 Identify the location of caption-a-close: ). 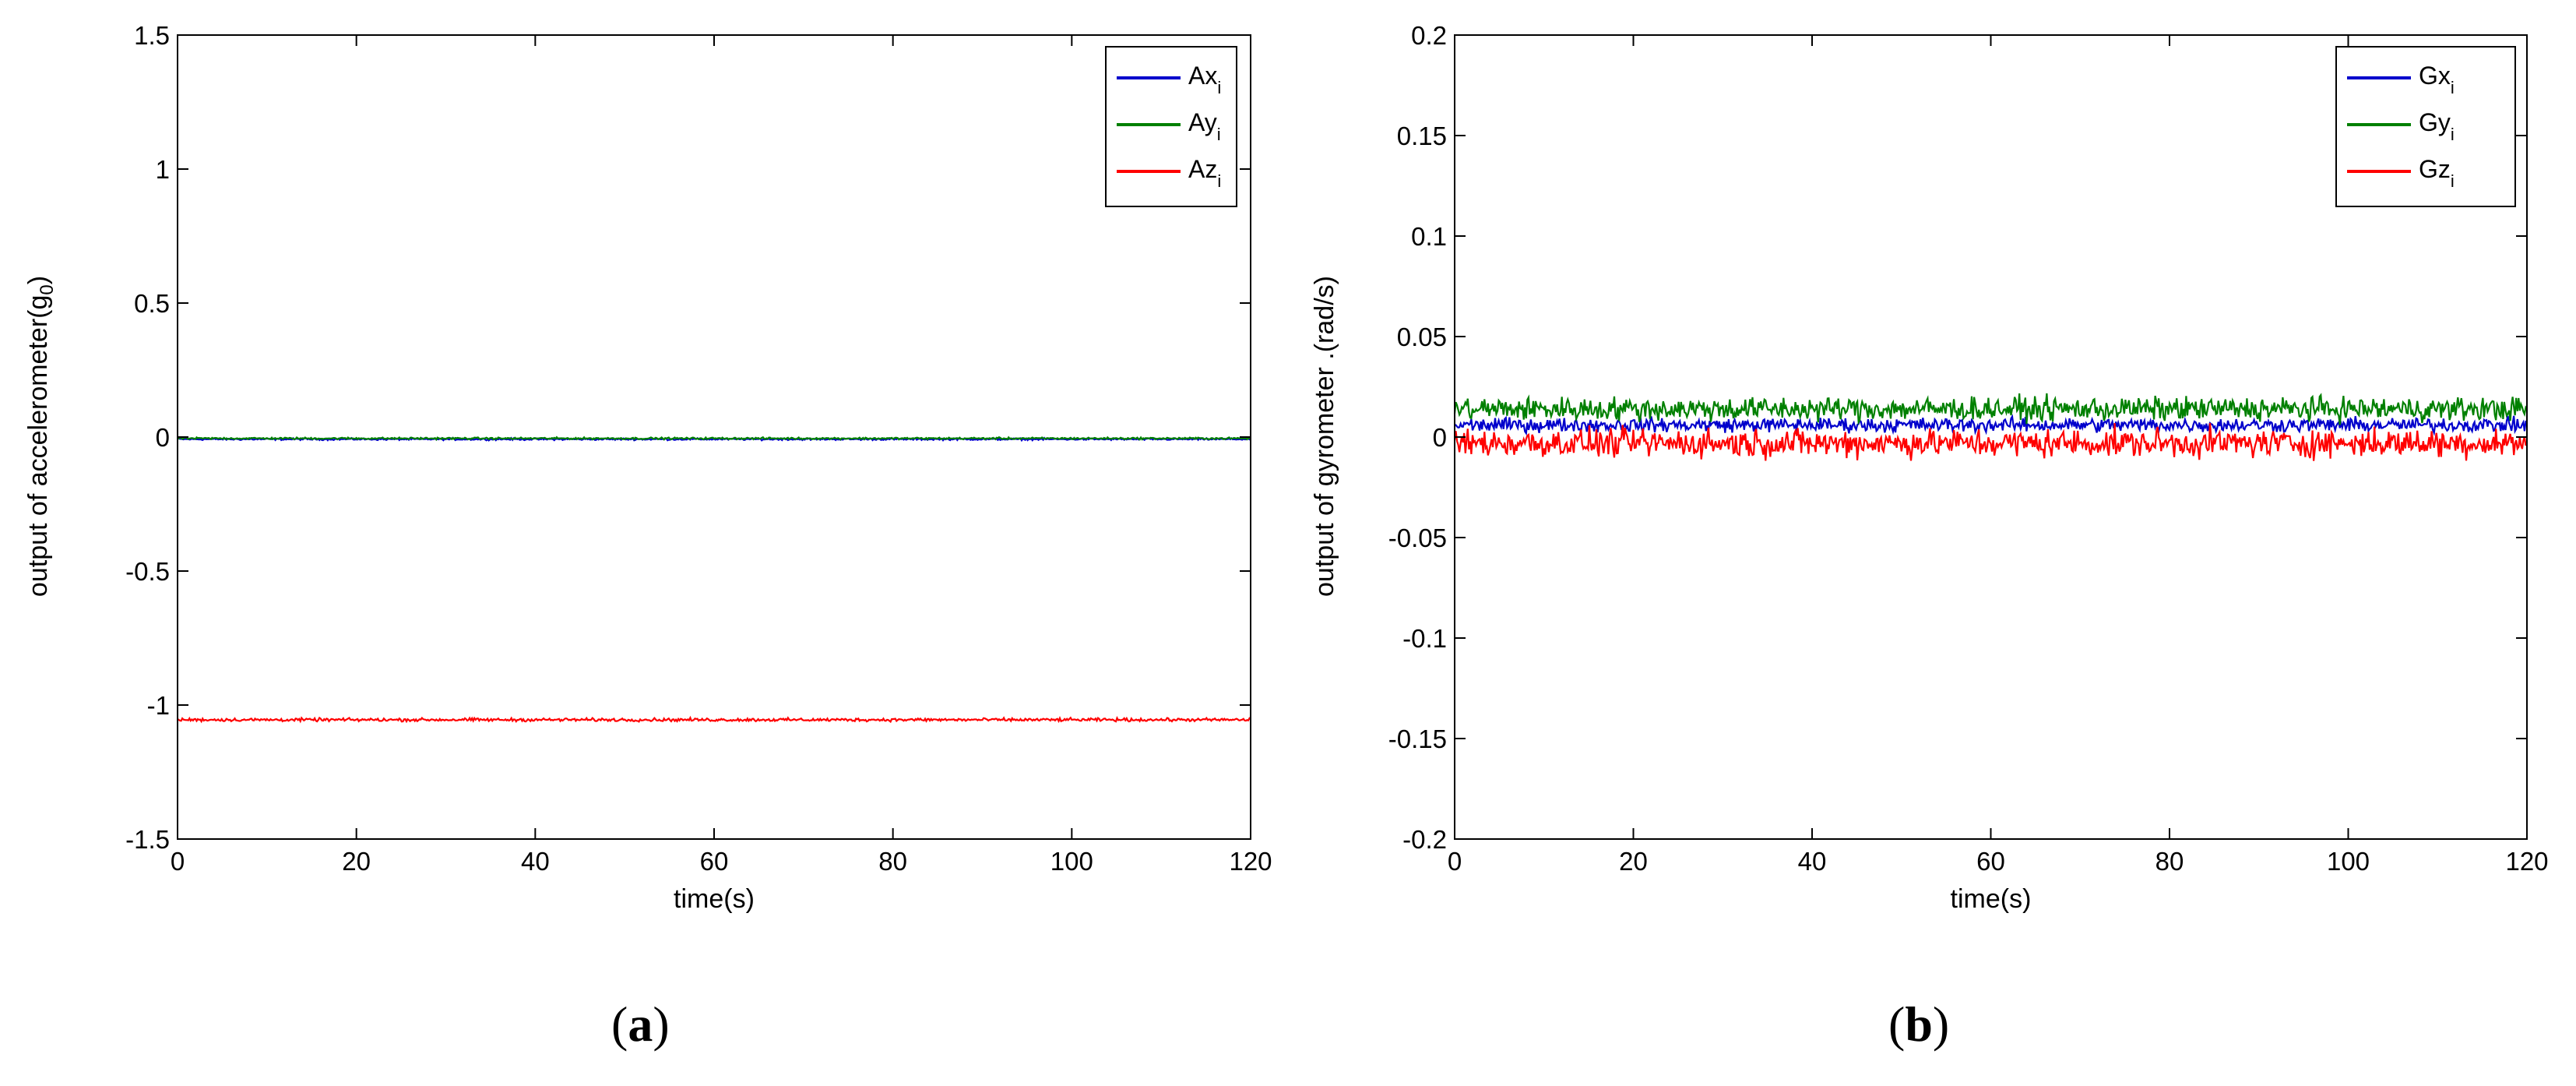
(661, 1024).